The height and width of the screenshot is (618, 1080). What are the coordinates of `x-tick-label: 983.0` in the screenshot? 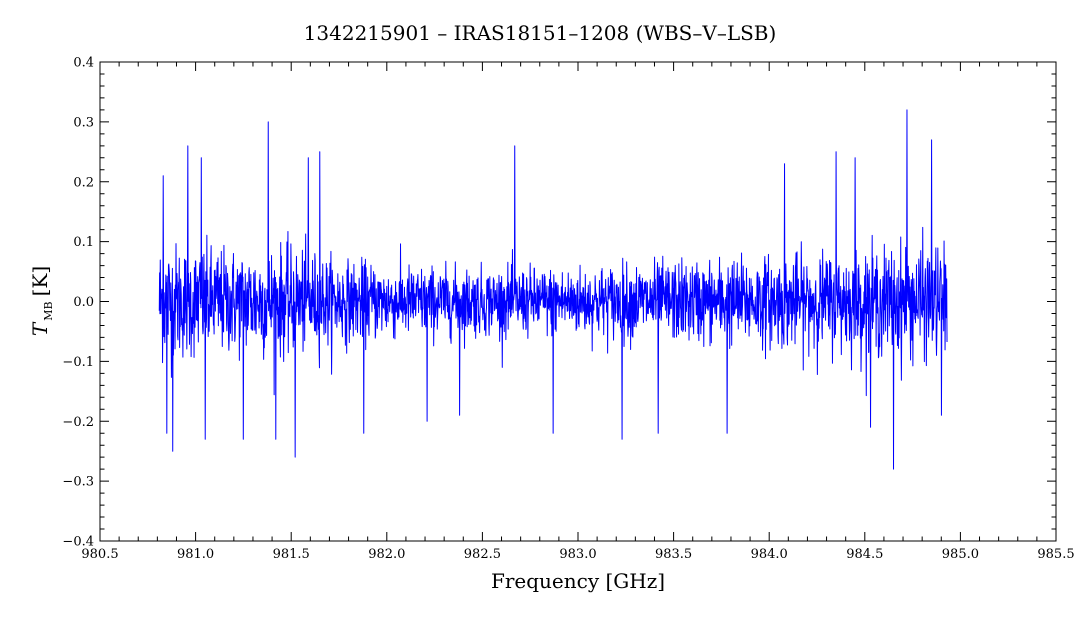 It's located at (577, 554).